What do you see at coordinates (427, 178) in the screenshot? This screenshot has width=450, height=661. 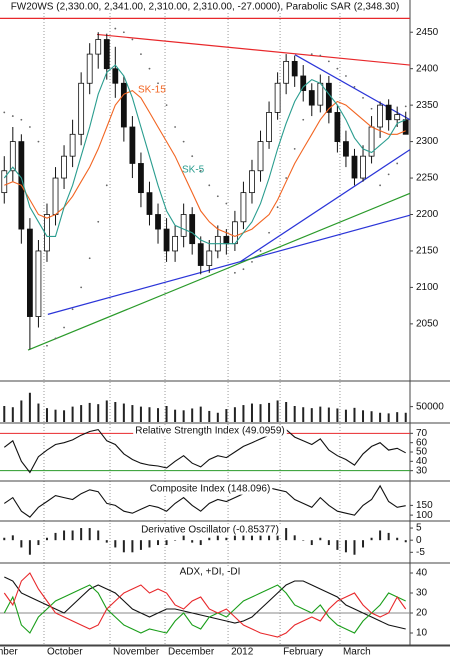 I see `y-tick-label: 2250` at bounding box center [427, 178].